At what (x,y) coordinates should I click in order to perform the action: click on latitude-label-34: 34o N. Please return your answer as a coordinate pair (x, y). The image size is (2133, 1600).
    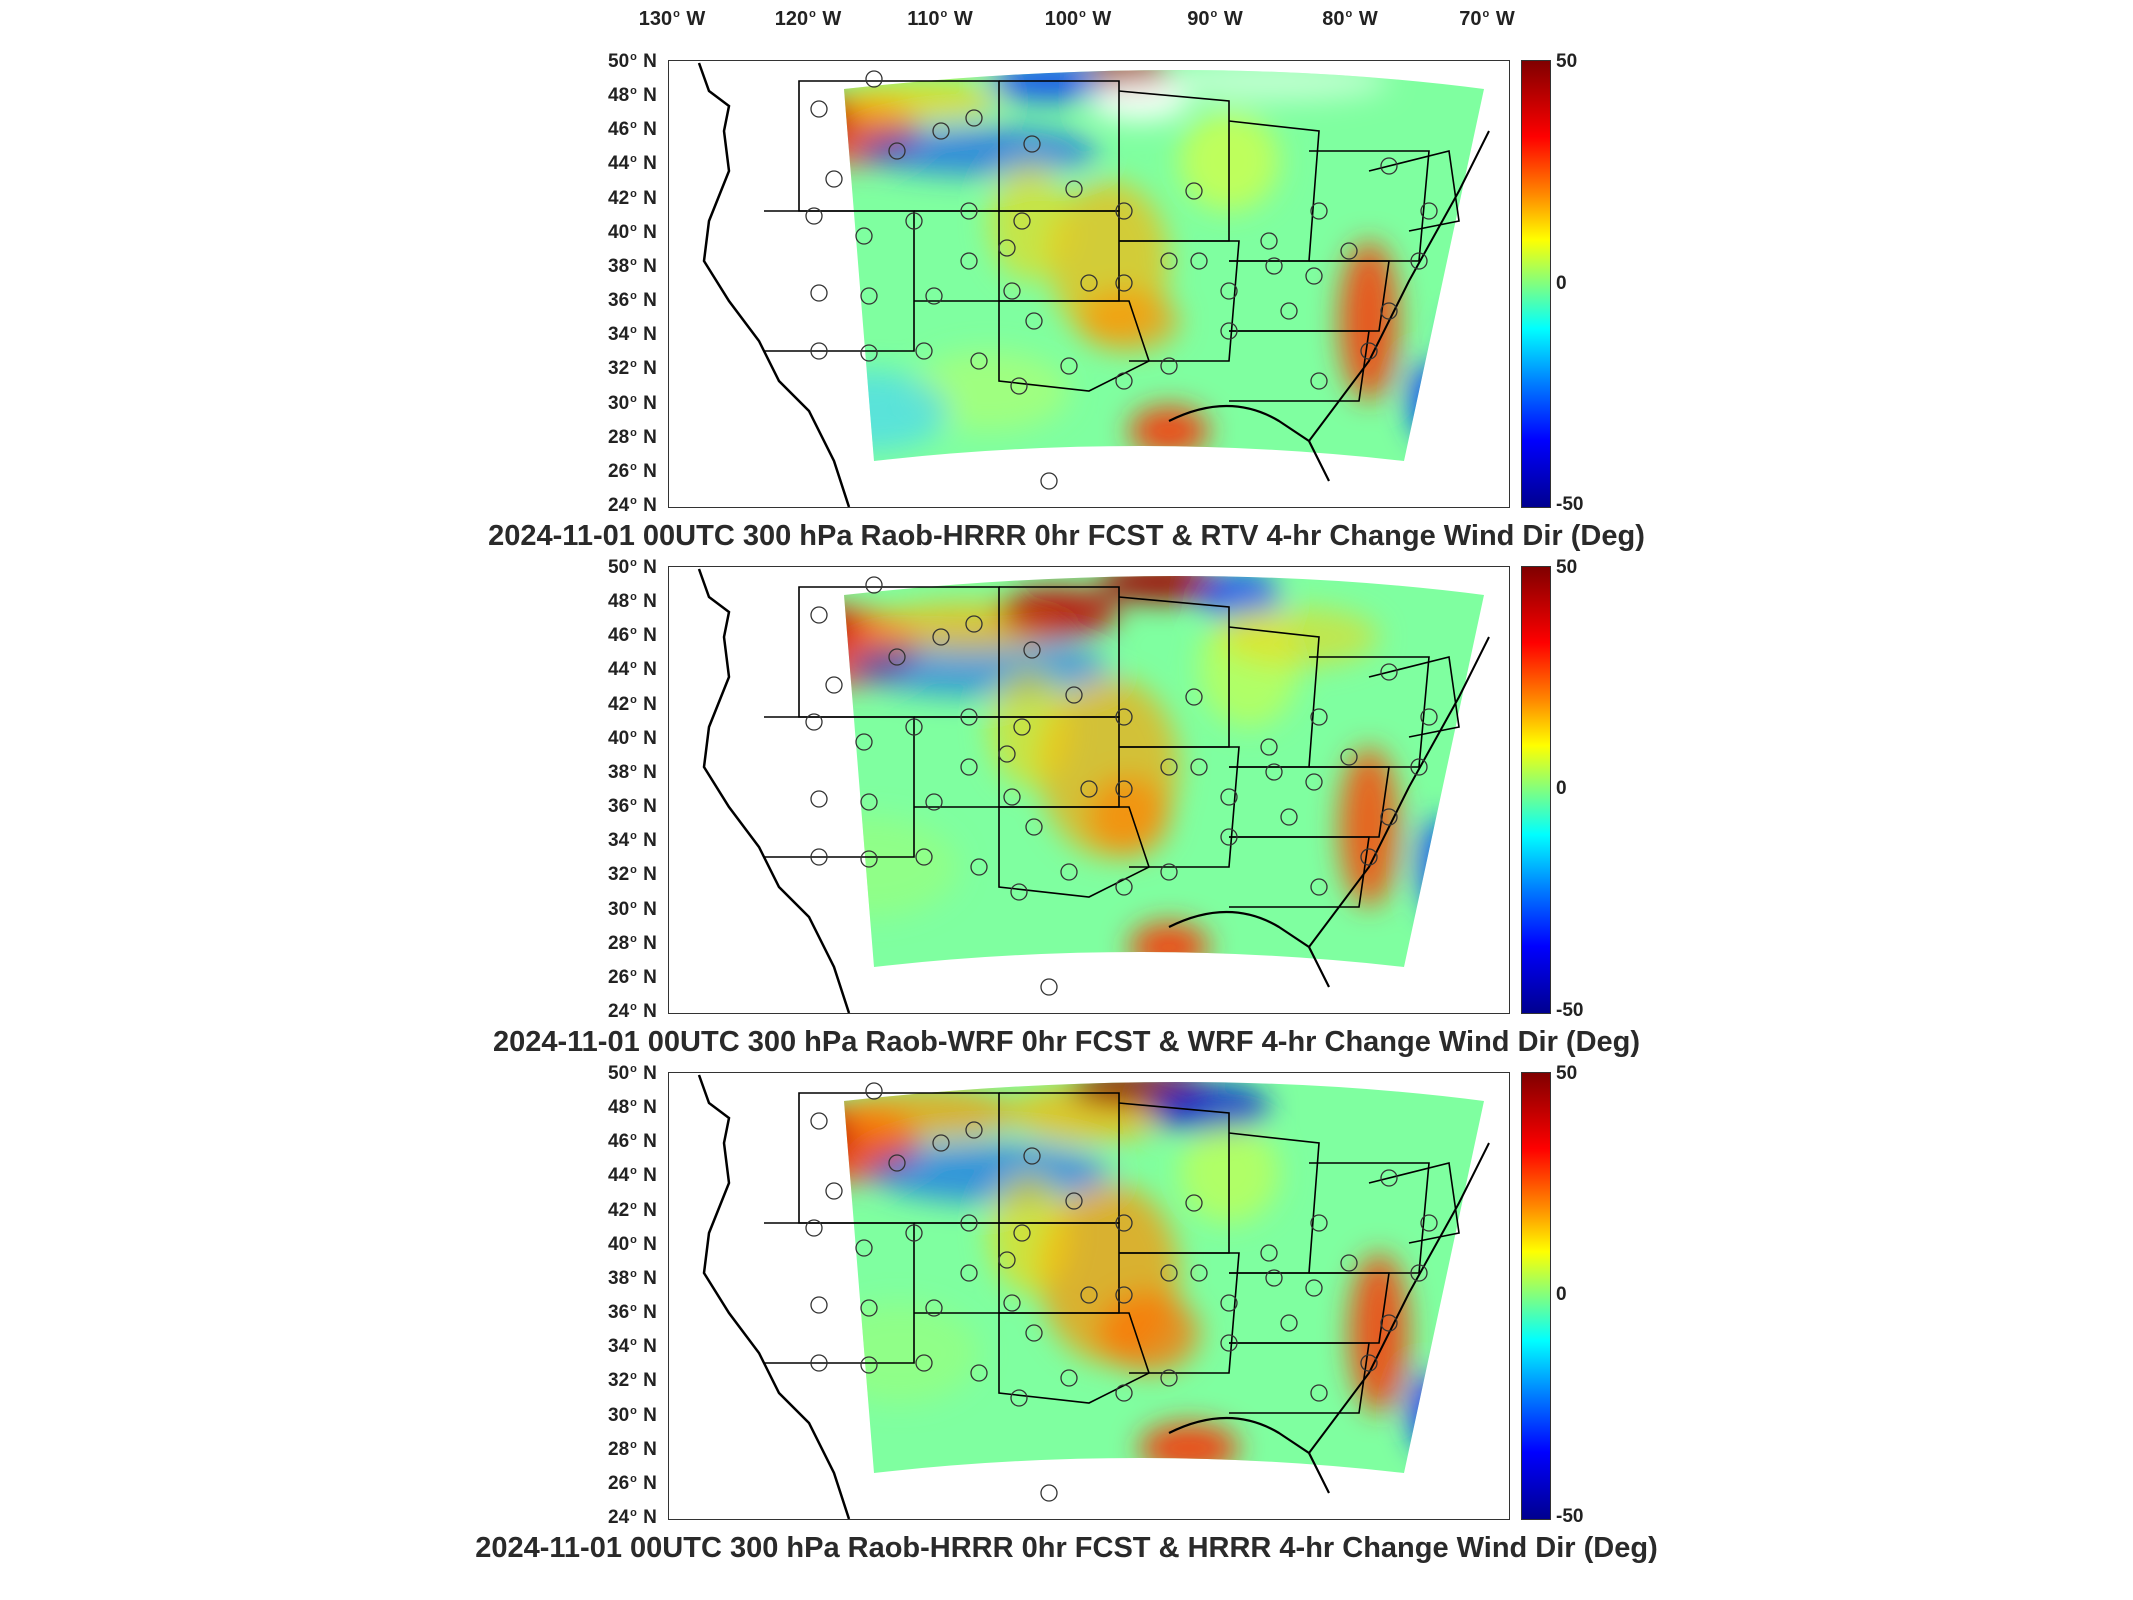
    Looking at the image, I should click on (632, 335).